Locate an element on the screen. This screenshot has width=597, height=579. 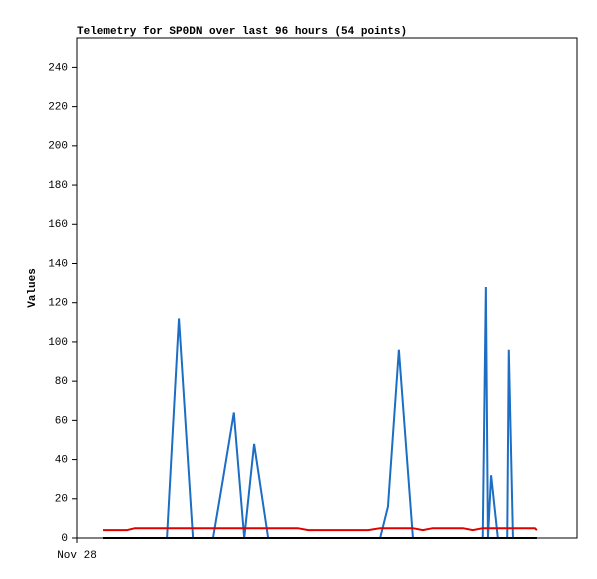
y-tick-label: 180 is located at coordinates (58, 186).